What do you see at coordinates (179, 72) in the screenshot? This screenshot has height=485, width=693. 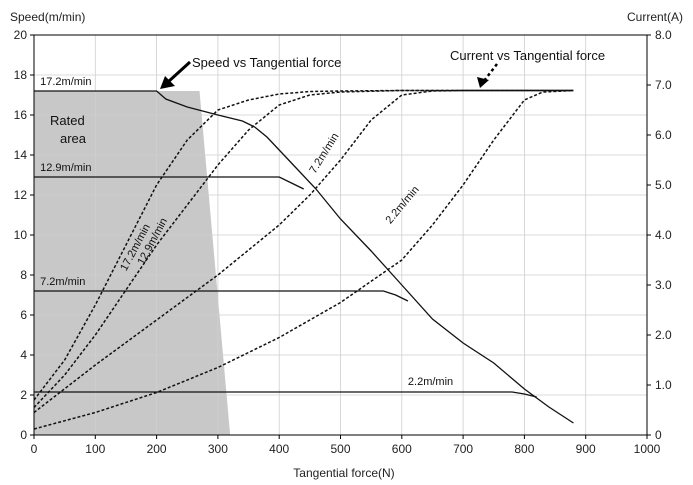 I see `speed-annotation-arrow` at bounding box center [179, 72].